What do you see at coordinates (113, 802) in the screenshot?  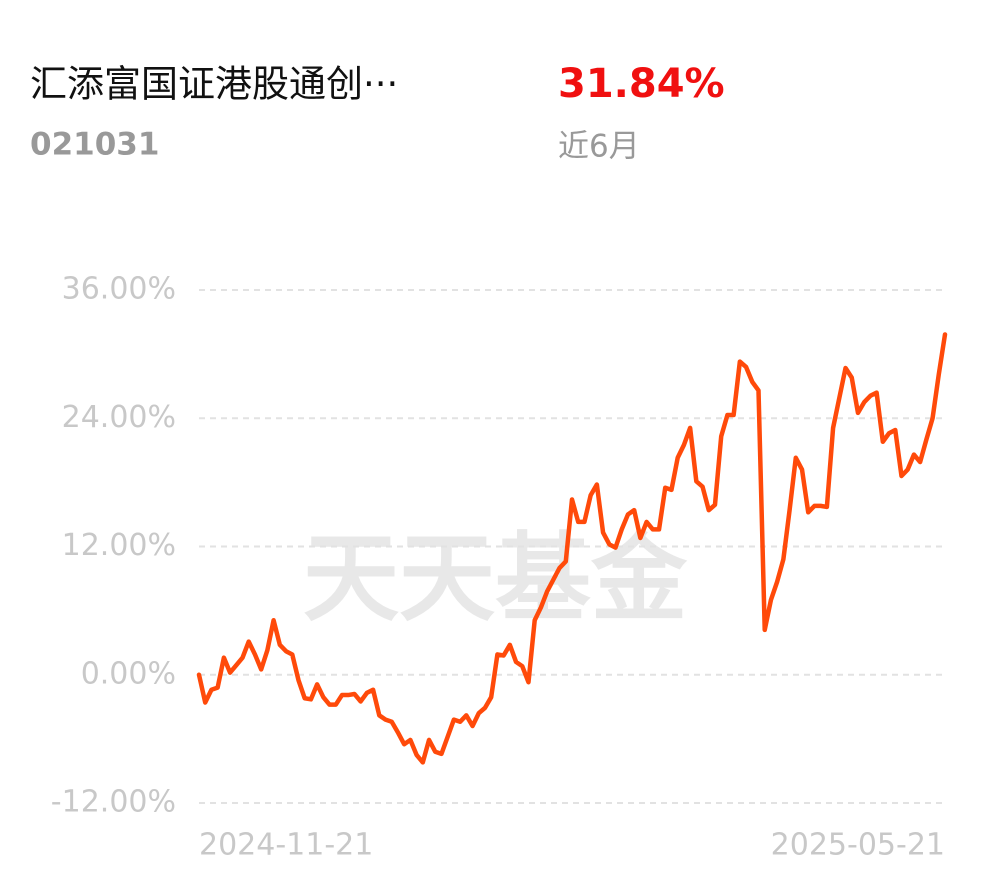 I see `y-tick-label: -12.00%` at bounding box center [113, 802].